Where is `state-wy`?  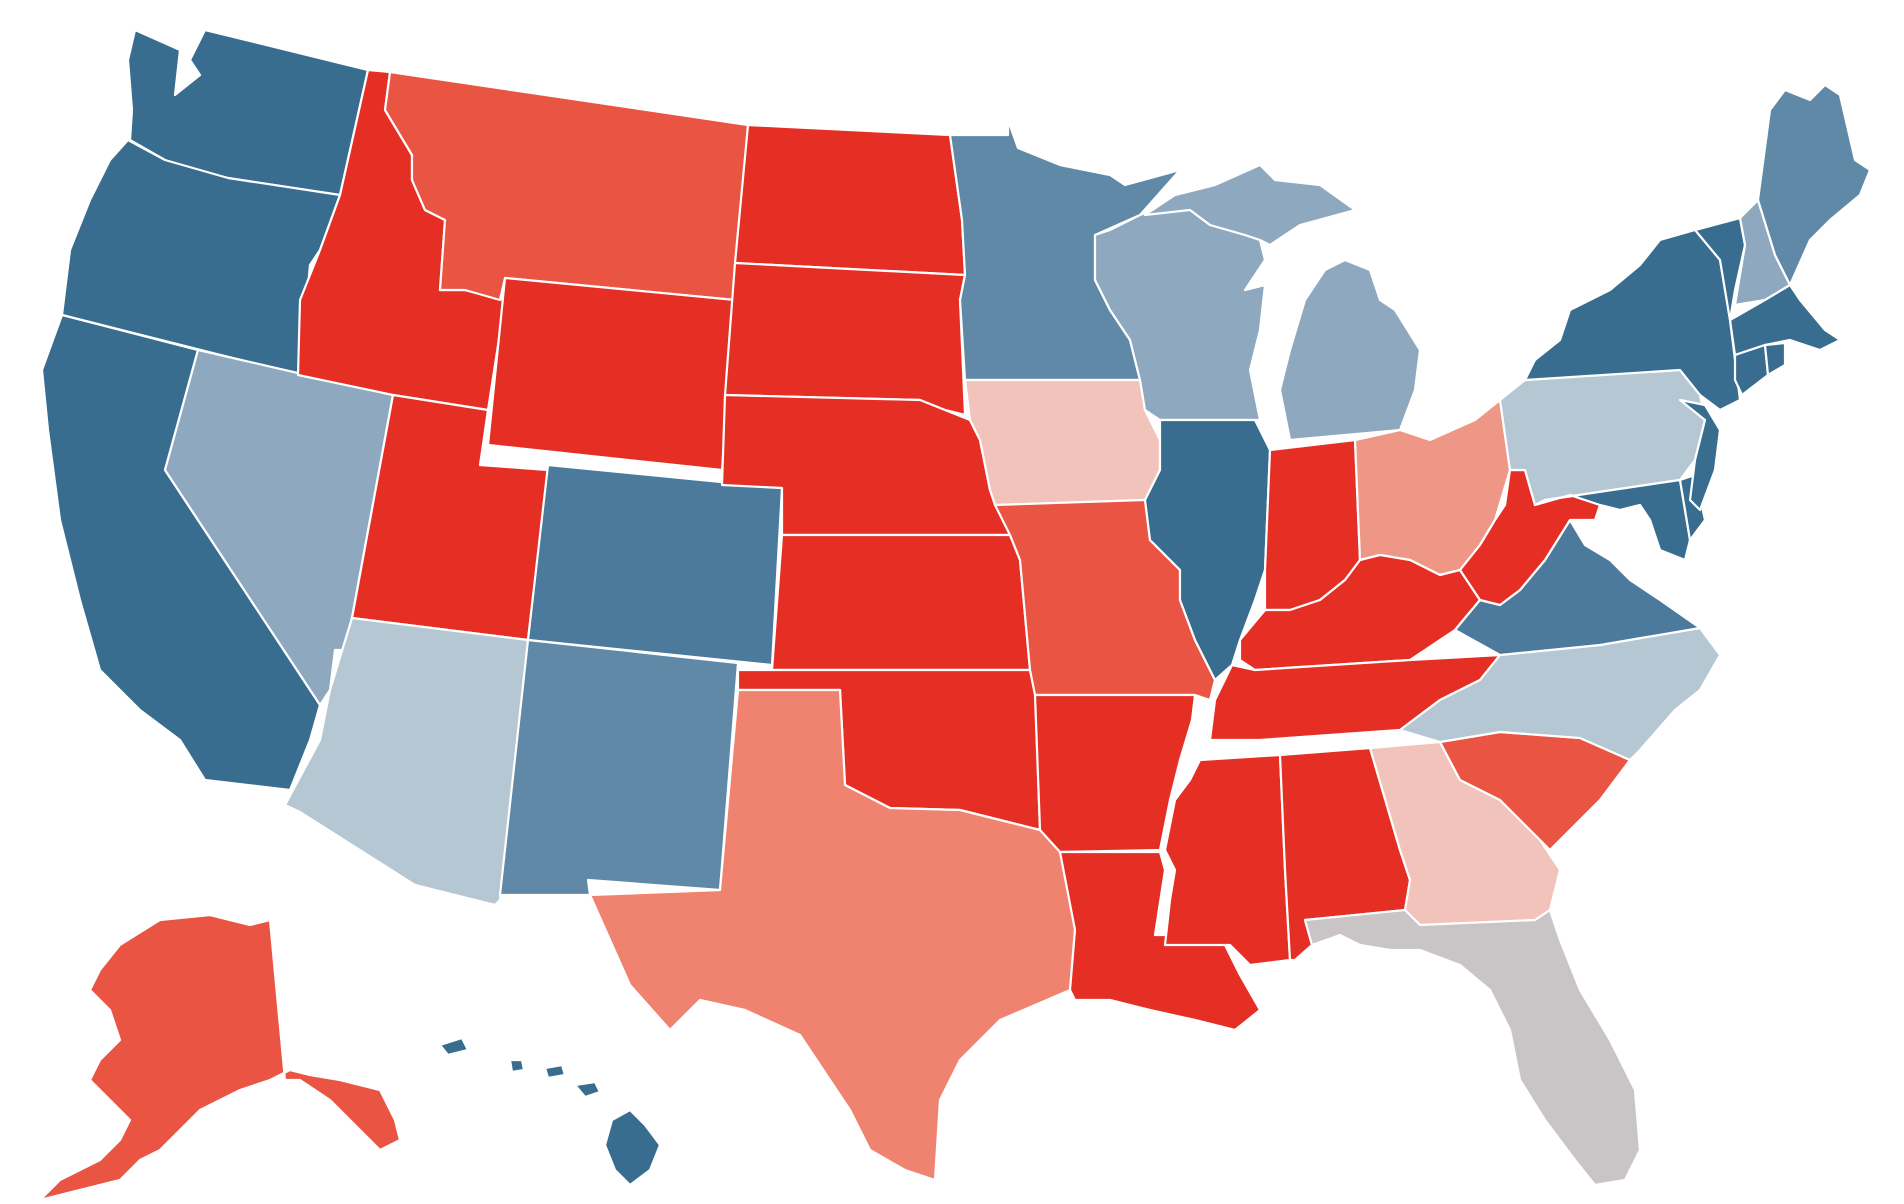 state-wy is located at coordinates (611, 374).